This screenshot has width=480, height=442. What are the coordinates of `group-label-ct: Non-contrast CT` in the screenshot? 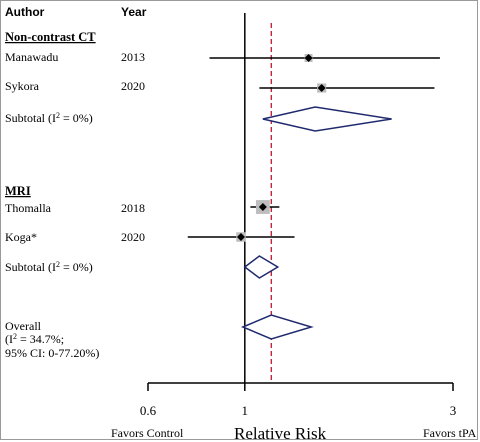 It's located at (50, 37).